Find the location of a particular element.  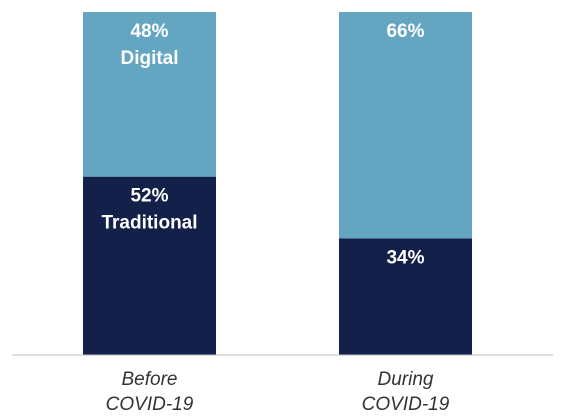

data-label-traditional-1-0: 34% is located at coordinates (405, 257).